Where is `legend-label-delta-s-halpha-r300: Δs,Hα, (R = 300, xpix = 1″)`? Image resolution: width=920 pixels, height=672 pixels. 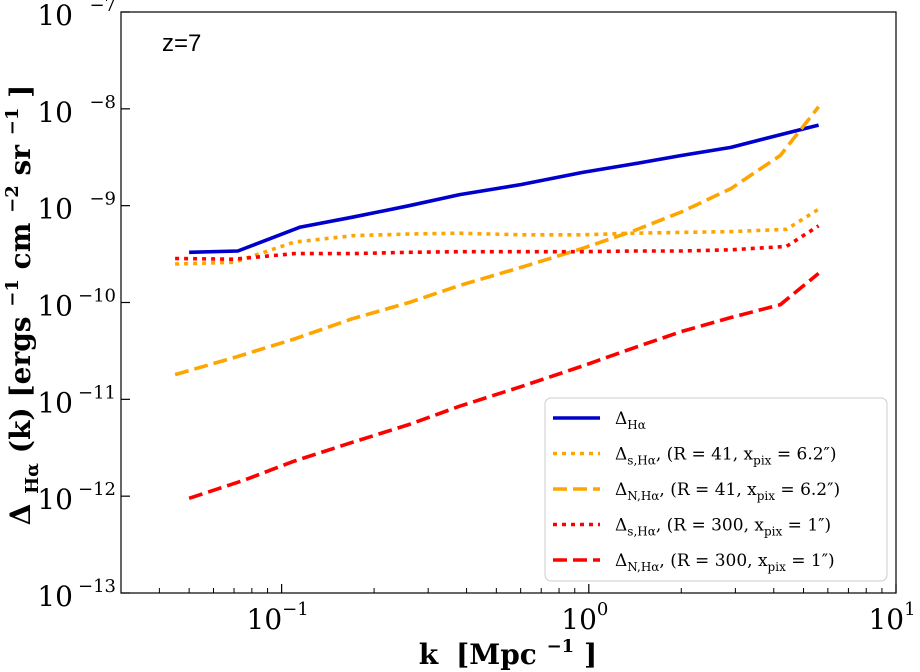
legend-label-delta-s-halpha-r300: Δs,Hα, (R = 300, xpix = 1″) is located at coordinates (723, 527).